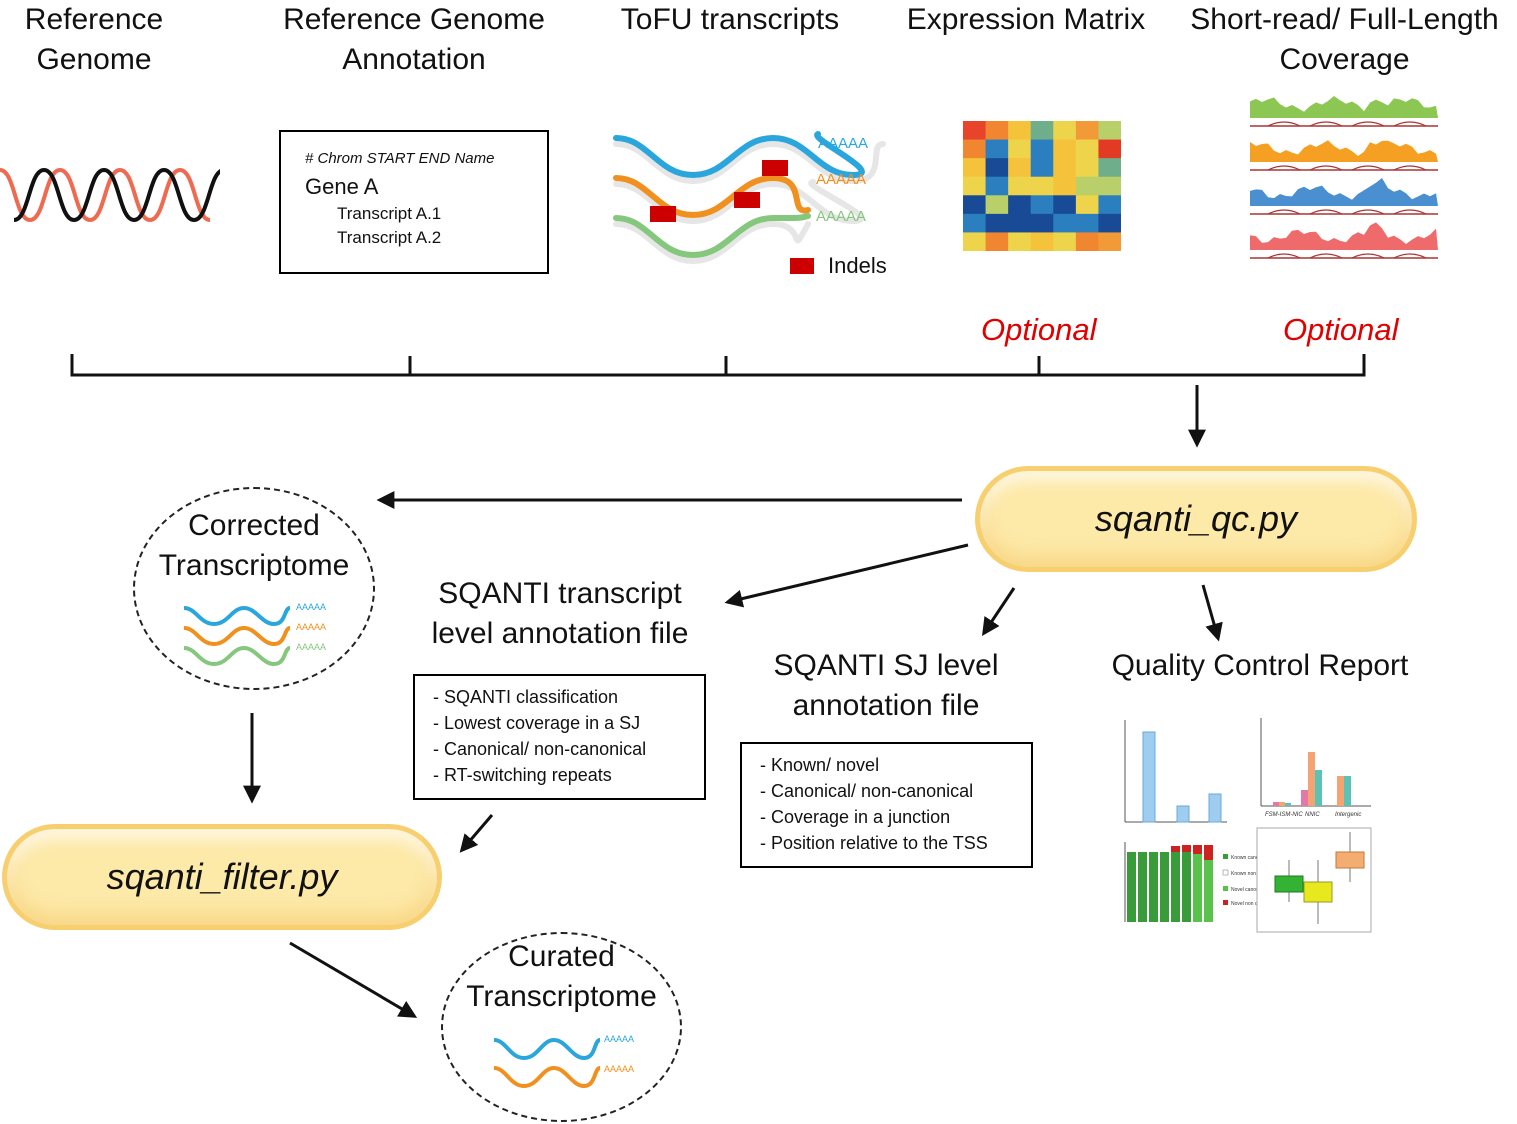 The height and width of the screenshot is (1124, 1517). I want to click on dna-helix-icon, so click(110, 195).